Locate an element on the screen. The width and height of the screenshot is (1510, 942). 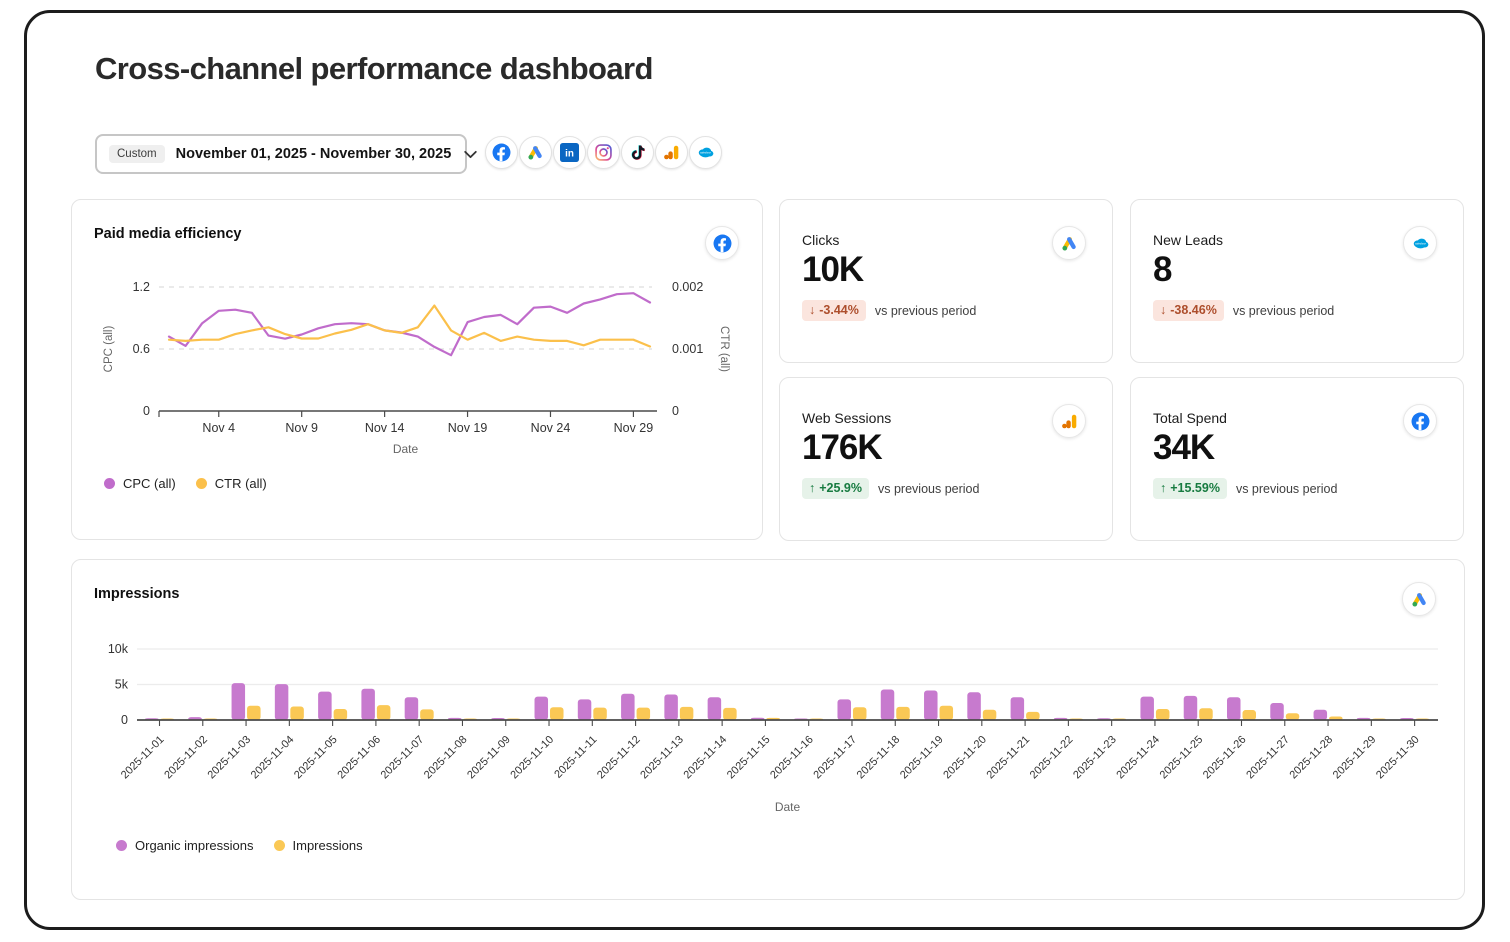
svg-text: Nov 14 is located at coordinates (385, 428).